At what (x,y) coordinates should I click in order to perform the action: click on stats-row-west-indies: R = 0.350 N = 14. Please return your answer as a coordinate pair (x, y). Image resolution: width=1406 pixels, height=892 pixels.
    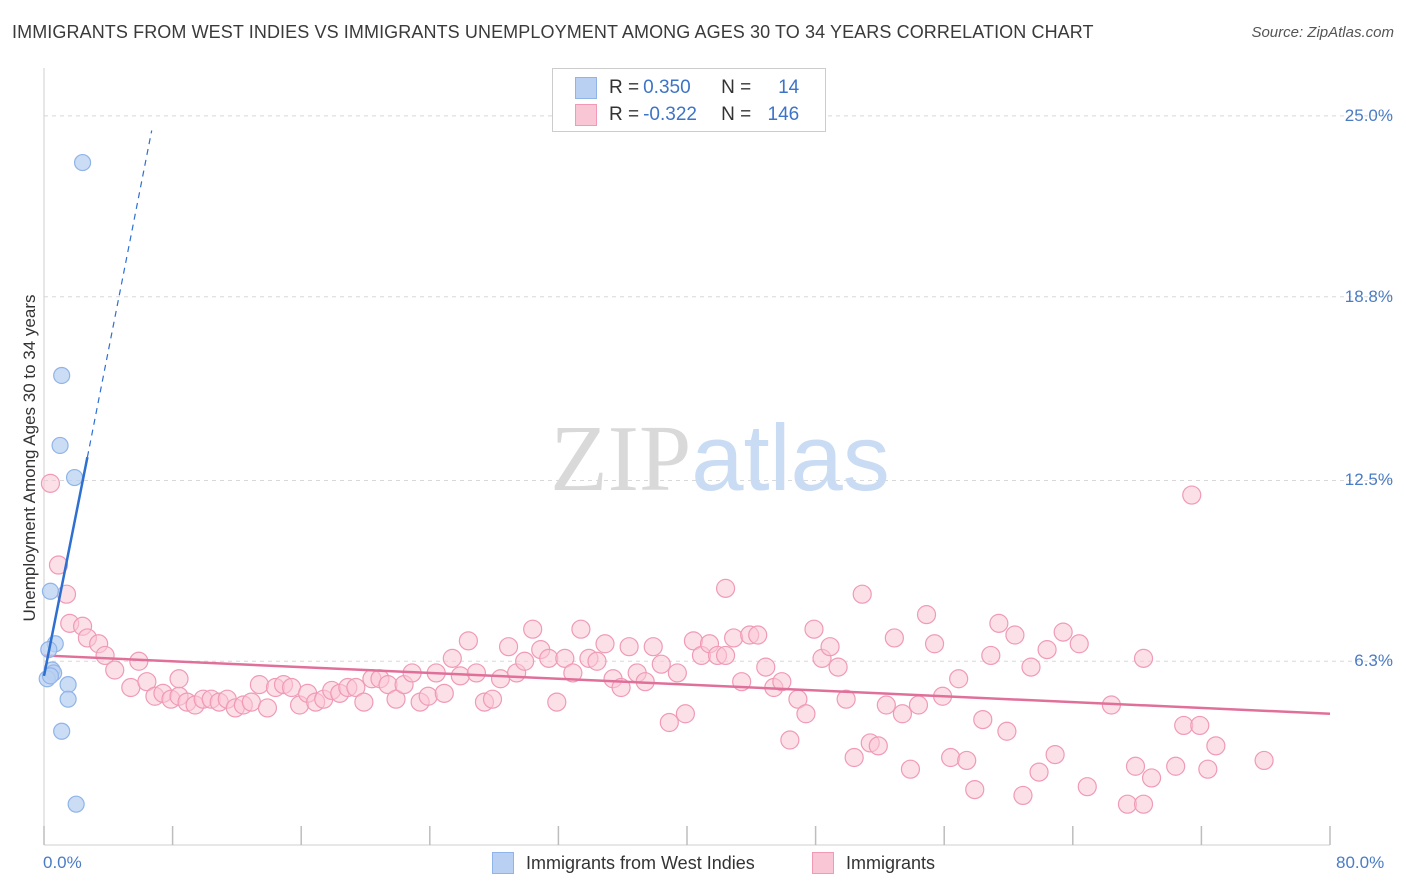
    Looking at the image, I should click on (687, 88).